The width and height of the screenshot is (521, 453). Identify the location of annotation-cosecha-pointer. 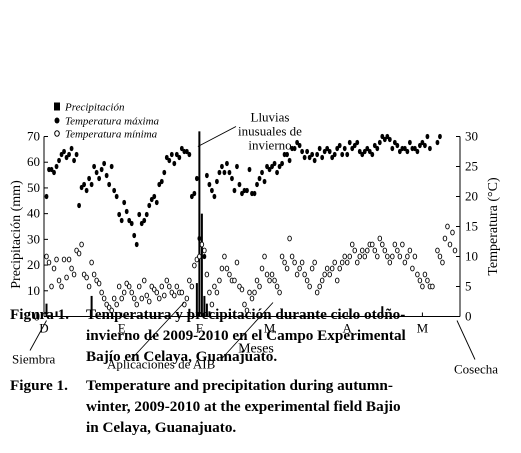
(466, 340).